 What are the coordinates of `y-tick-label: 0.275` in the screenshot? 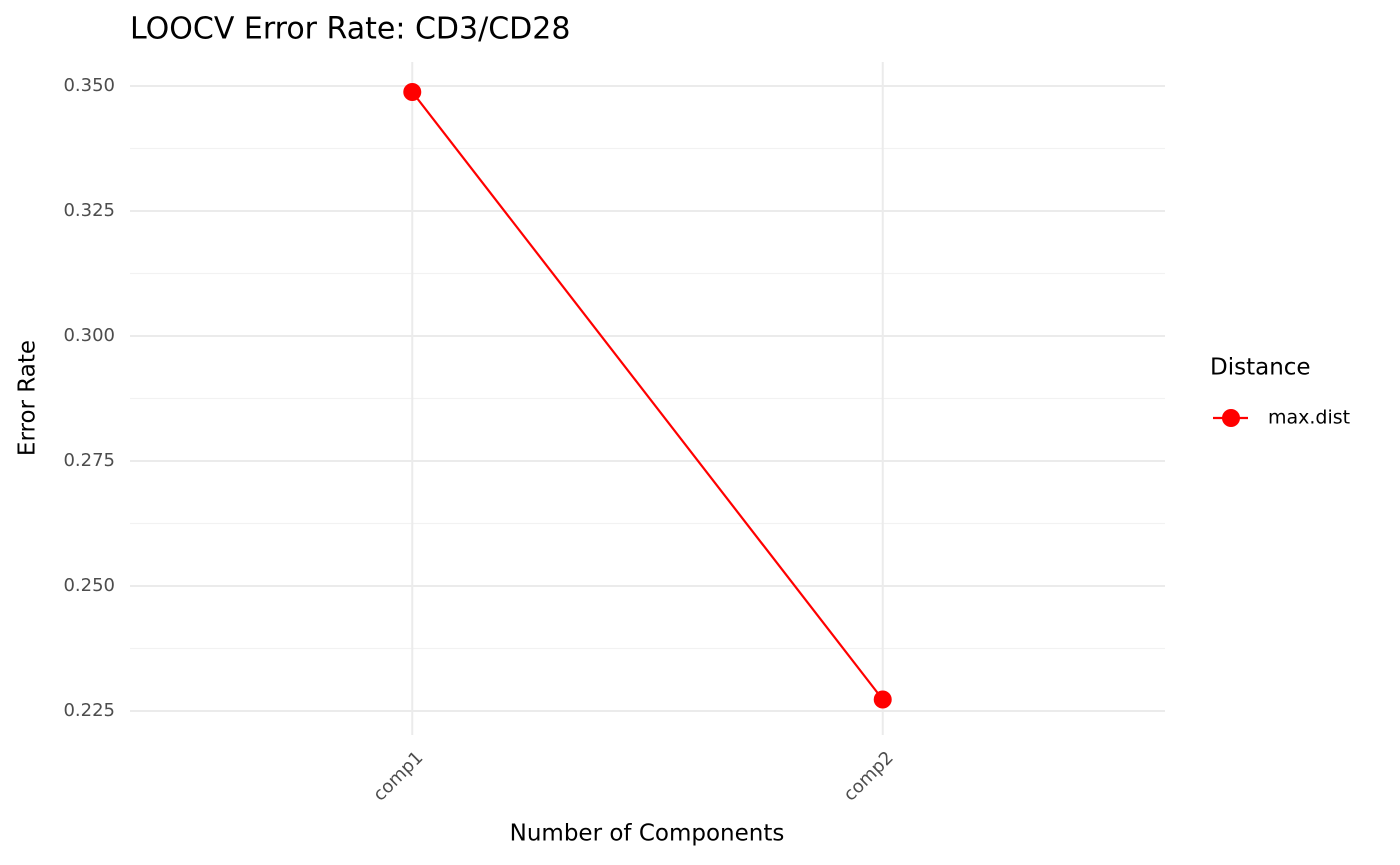 It's located at (89, 460).